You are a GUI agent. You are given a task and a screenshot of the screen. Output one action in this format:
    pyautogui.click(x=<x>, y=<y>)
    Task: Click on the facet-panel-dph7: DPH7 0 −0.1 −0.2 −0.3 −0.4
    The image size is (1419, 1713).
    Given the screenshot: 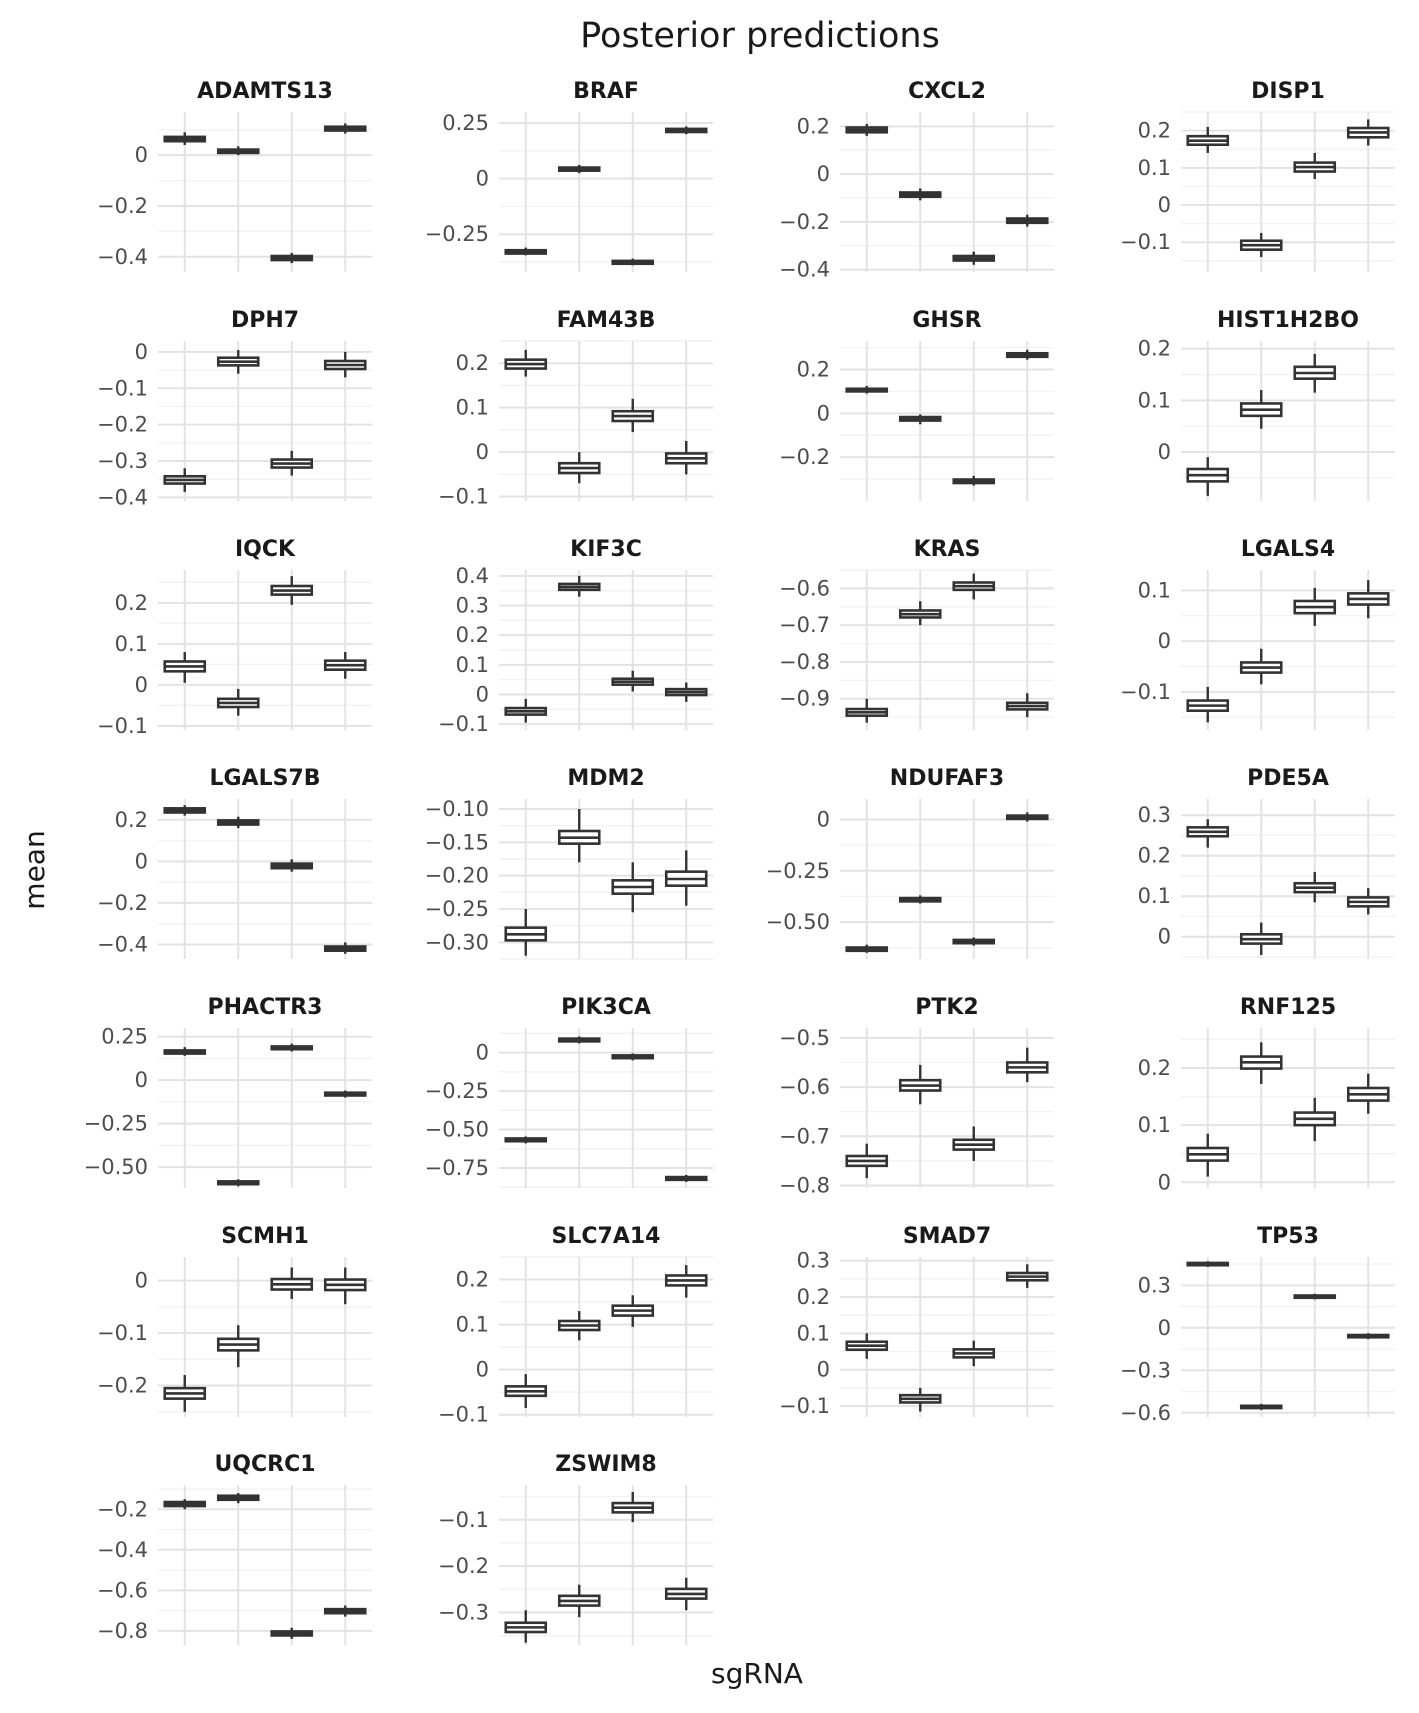 What is the action you would take?
    pyautogui.click(x=234, y=408)
    